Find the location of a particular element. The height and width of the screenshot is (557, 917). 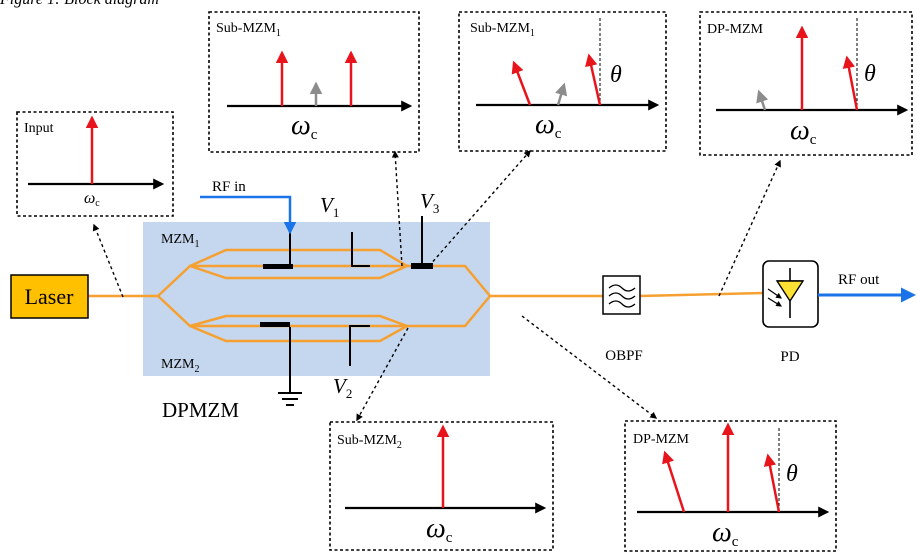

rf-out-label: RF out is located at coordinates (859, 280).